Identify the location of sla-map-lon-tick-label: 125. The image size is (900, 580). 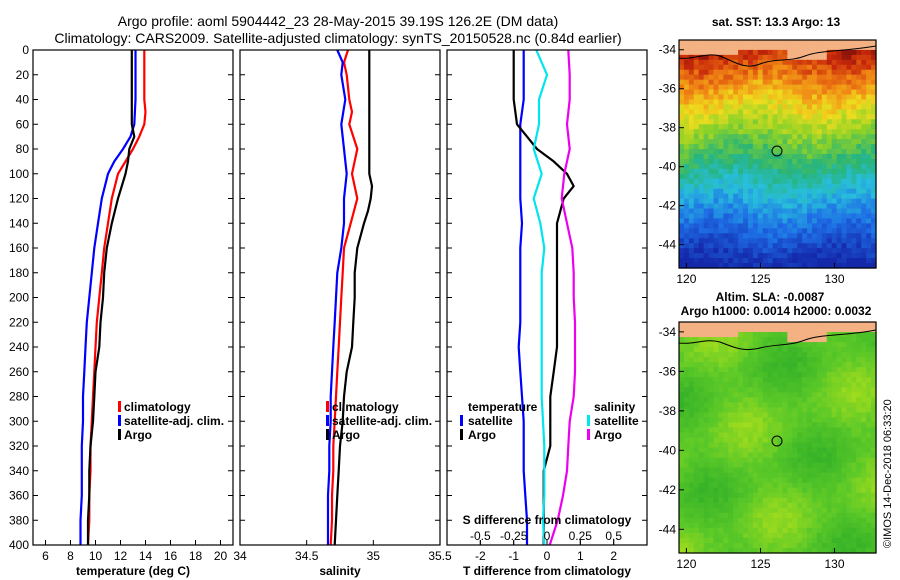
(760, 564).